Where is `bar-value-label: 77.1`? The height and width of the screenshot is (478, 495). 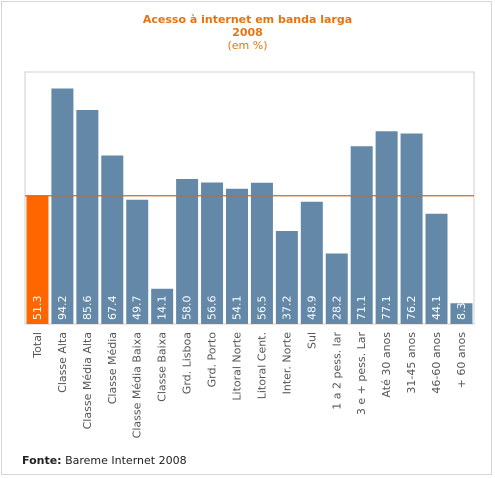
bar-value-label: 77.1 is located at coordinates (386, 308).